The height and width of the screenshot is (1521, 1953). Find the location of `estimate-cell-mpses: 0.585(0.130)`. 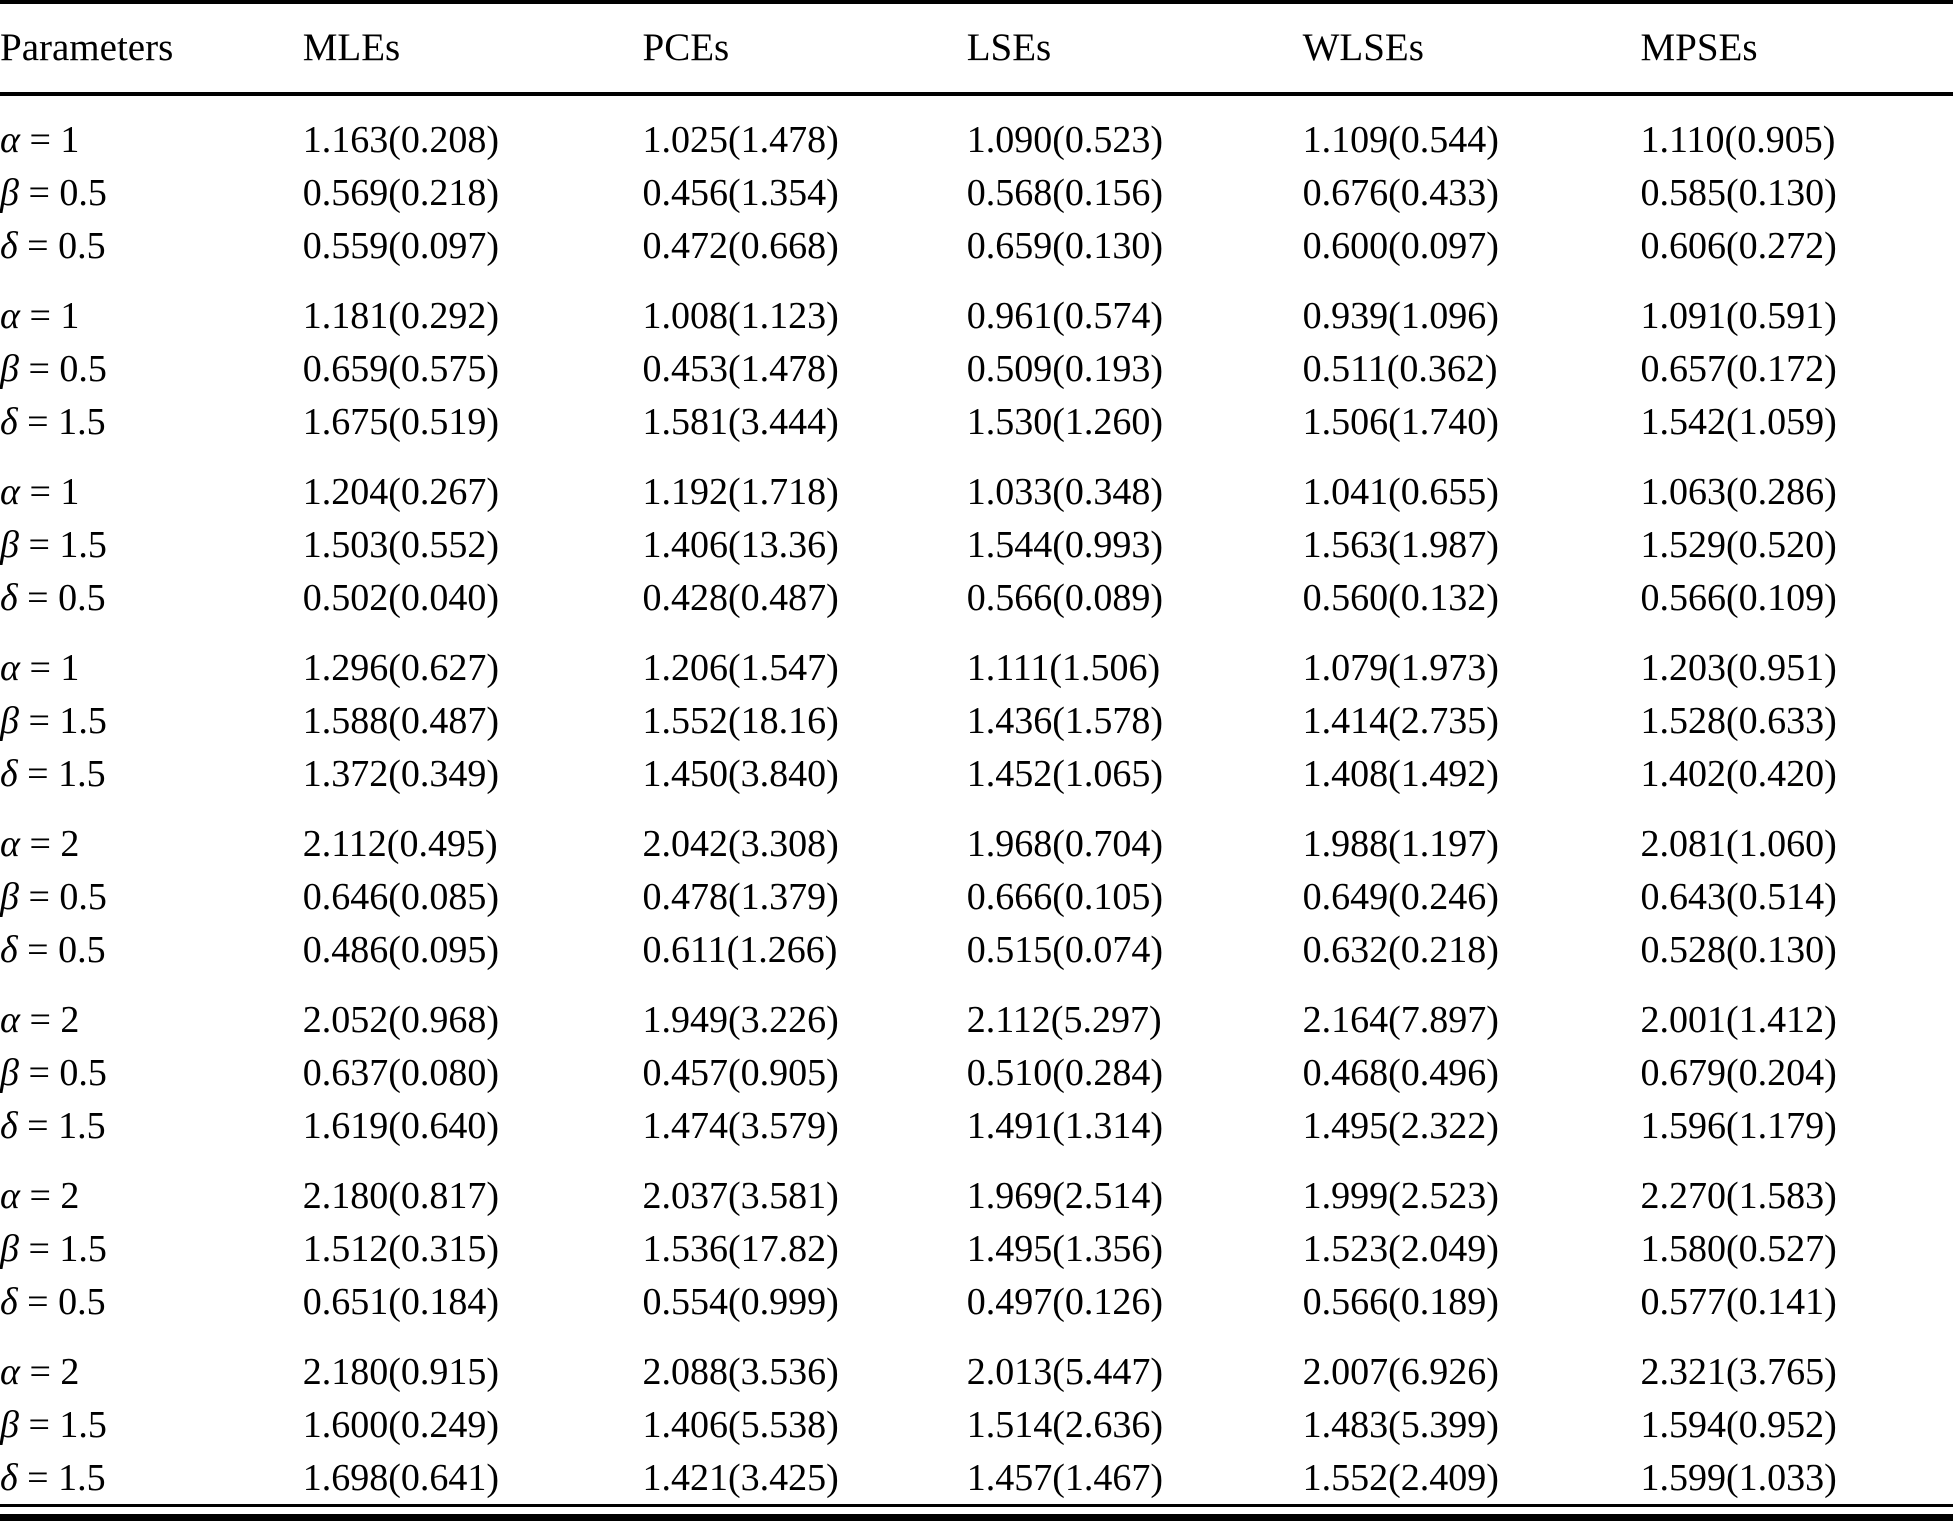

estimate-cell-mpses: 0.585(0.130) is located at coordinates (1738, 192).